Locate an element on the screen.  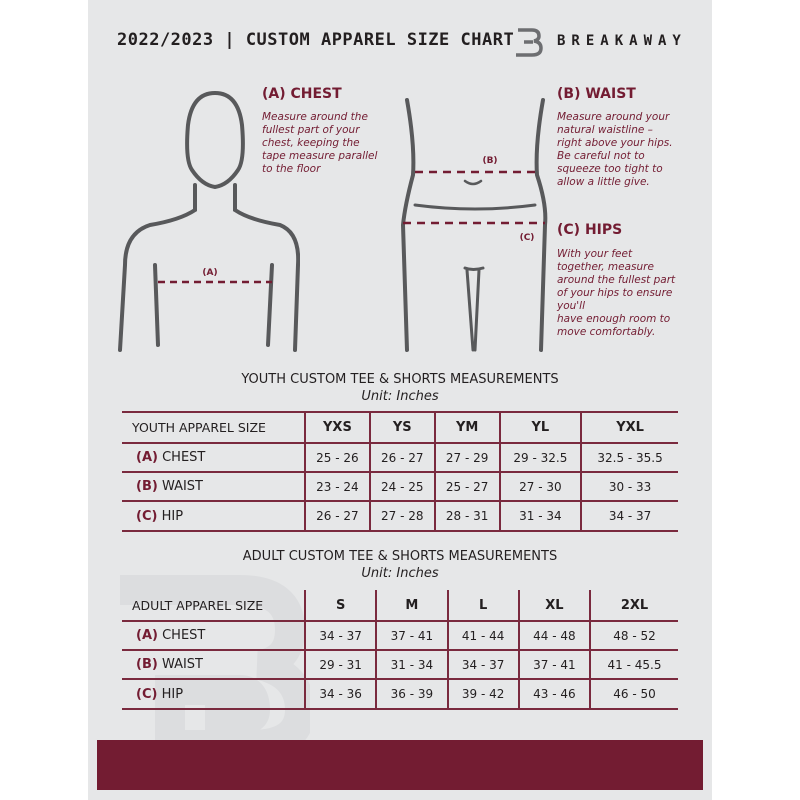
waist-marker: (B) is located at coordinates (489, 161).